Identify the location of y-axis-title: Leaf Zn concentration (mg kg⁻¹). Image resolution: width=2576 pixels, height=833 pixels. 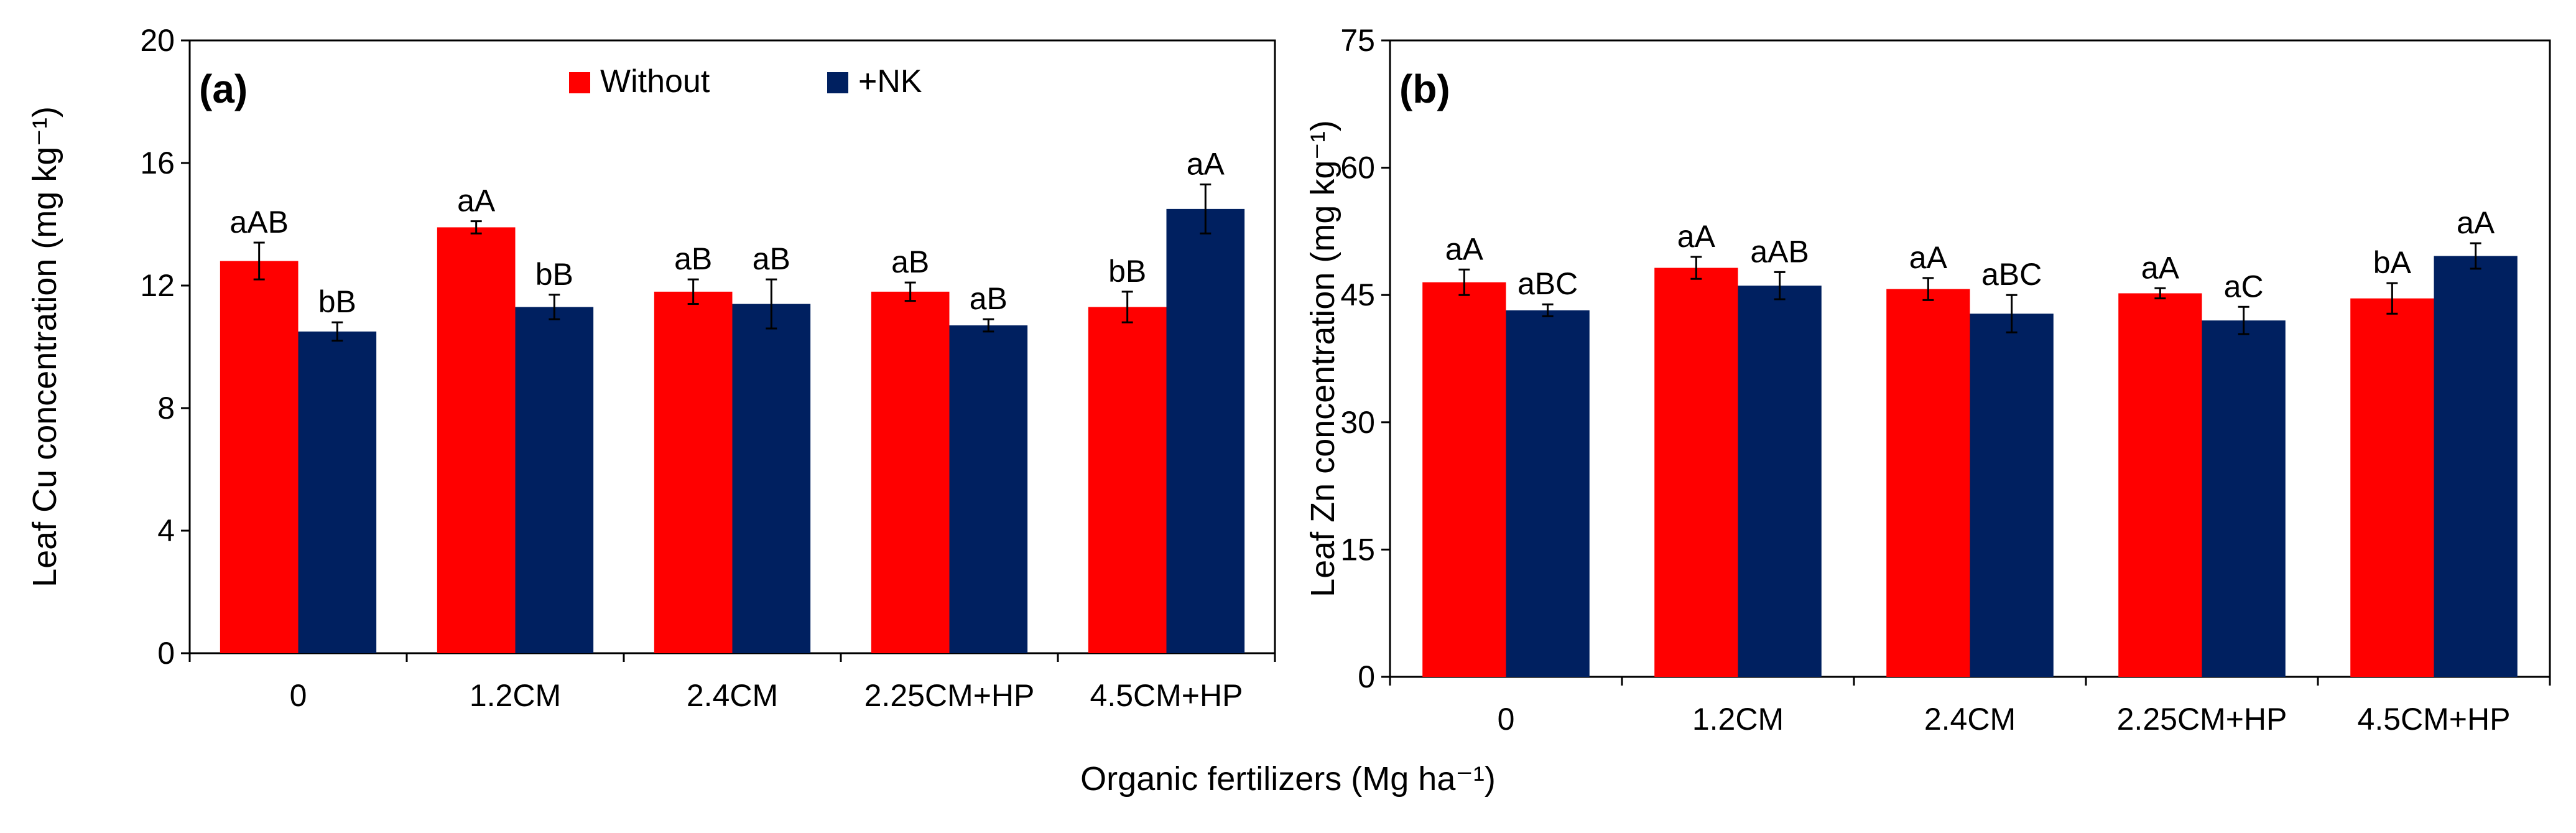
(1322, 358).